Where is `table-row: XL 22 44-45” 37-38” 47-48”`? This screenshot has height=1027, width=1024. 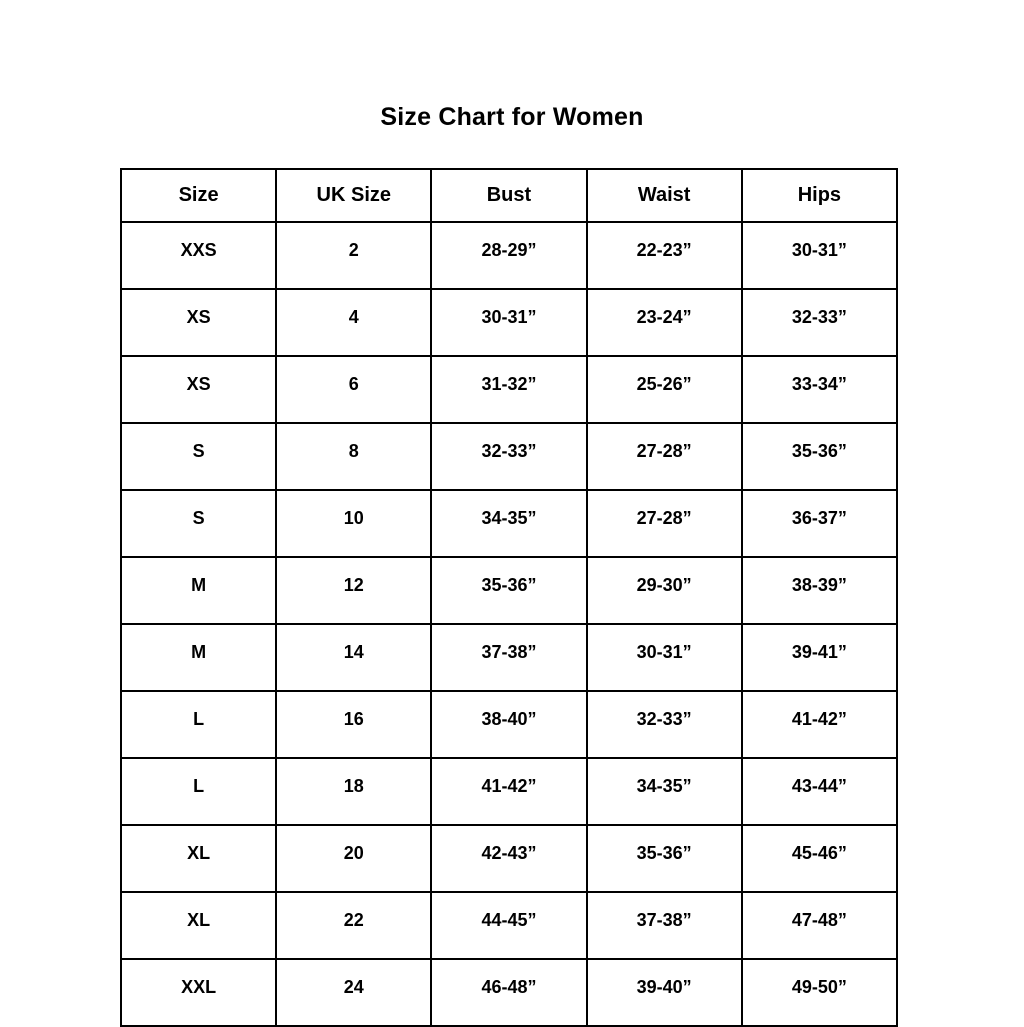 table-row: XL 22 44-45” 37-38” 47-48” is located at coordinates (509, 925).